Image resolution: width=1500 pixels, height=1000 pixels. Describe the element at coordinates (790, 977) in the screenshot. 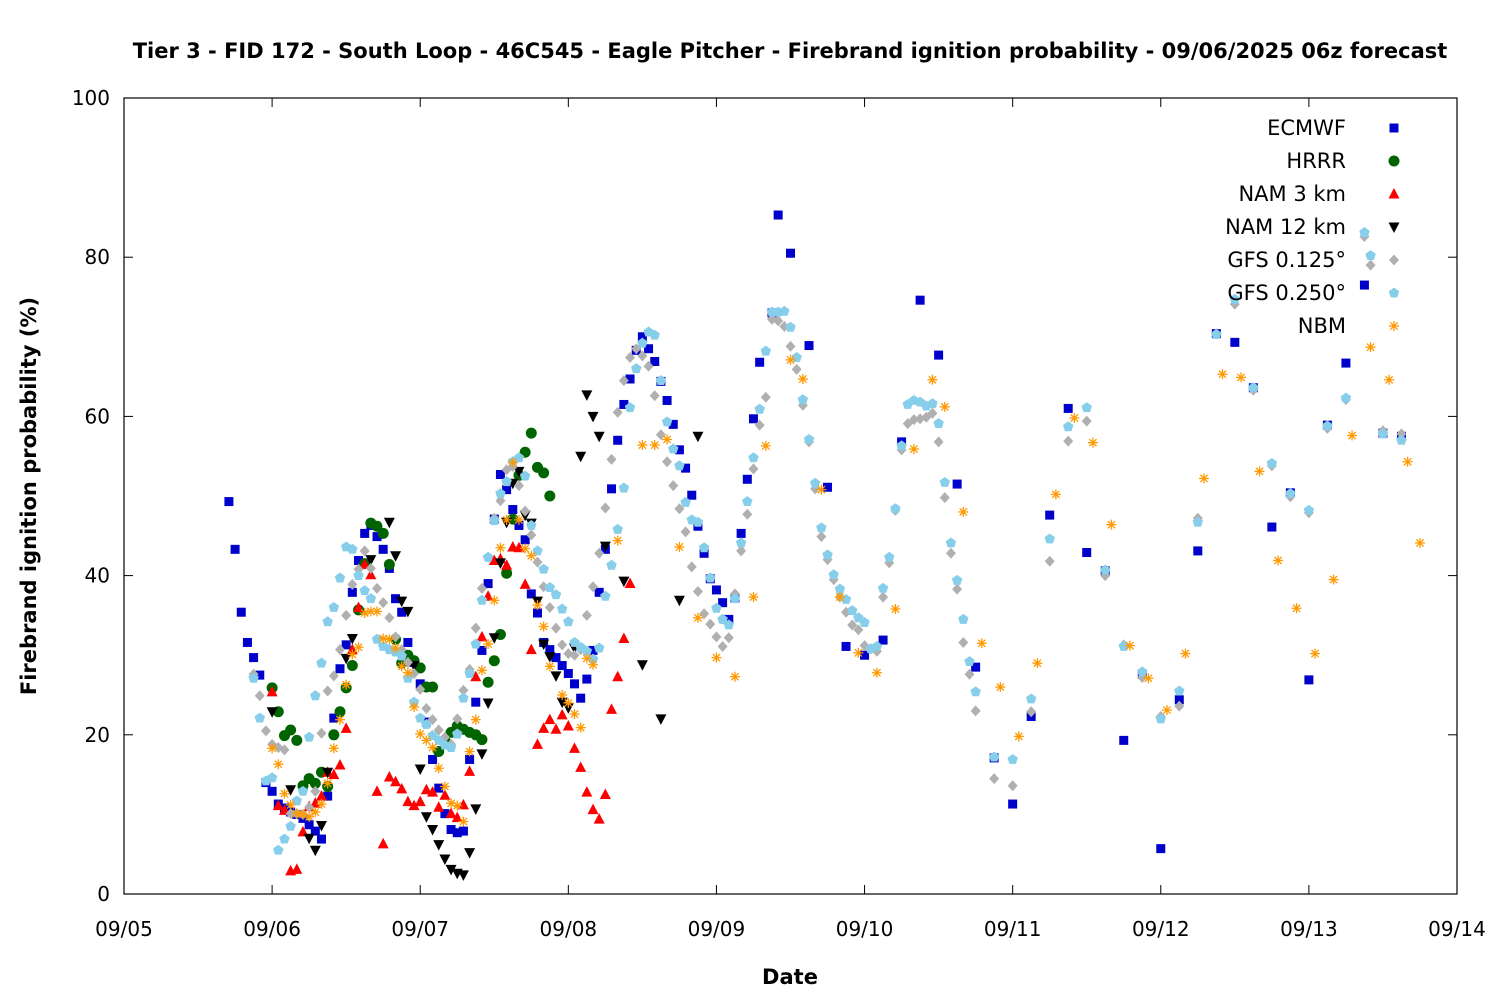

I see `x-axis-label: Date` at that location.